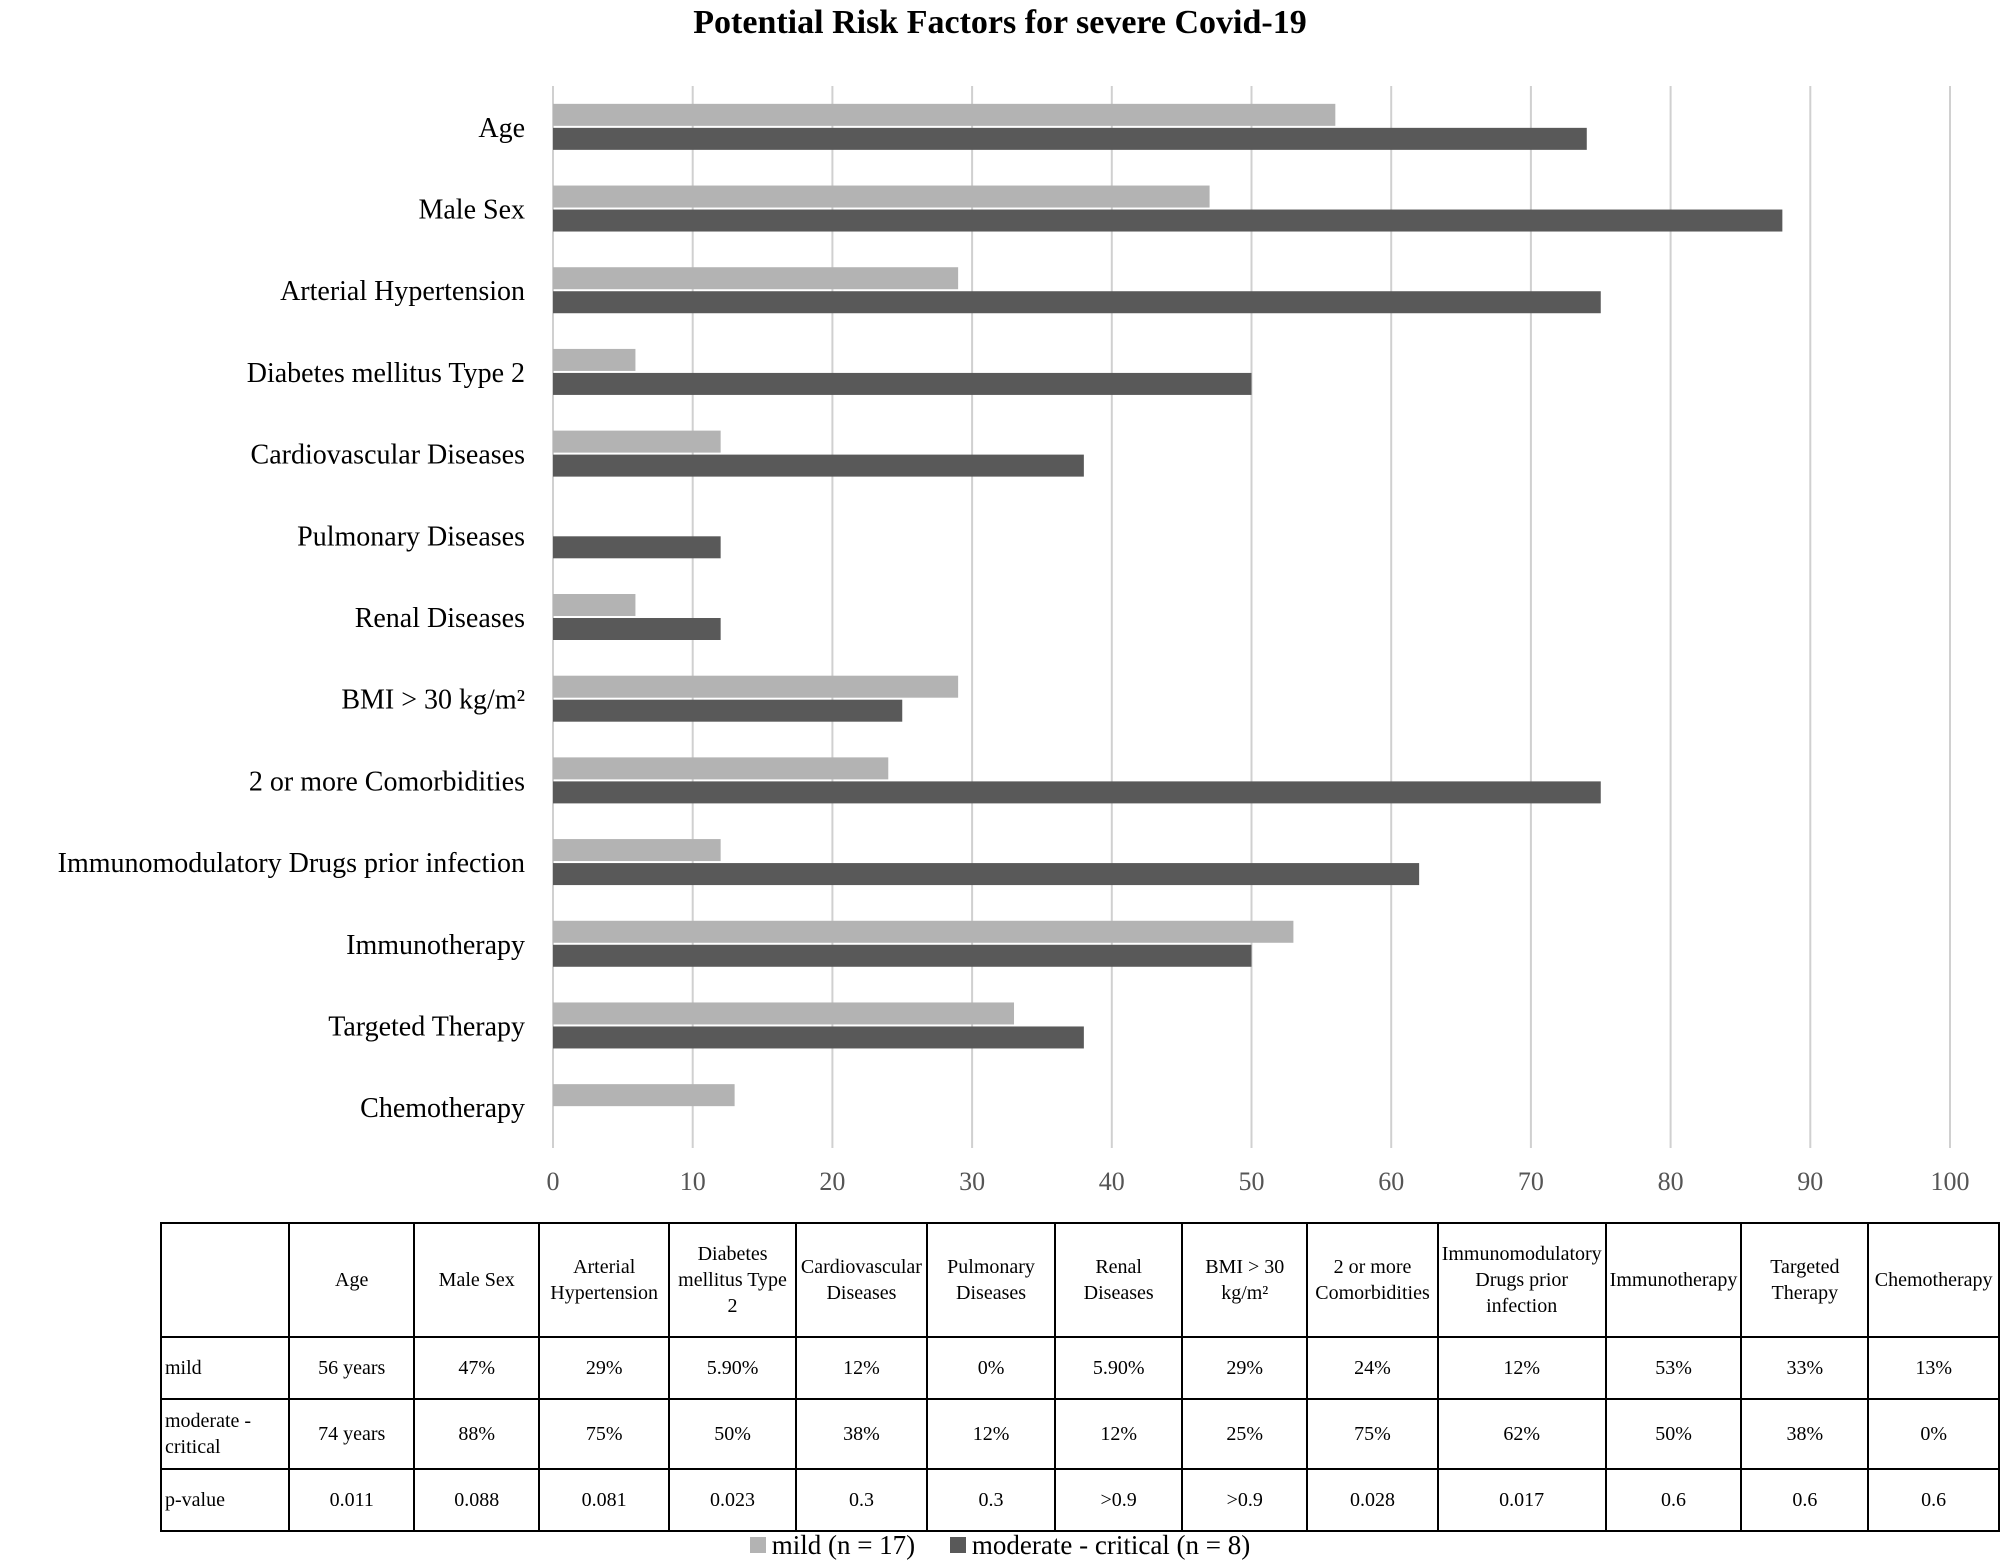 Image resolution: width=2000 pixels, height=1567 pixels. Describe the element at coordinates (1531, 1181) in the screenshot. I see `x-tick-label: 70` at that location.